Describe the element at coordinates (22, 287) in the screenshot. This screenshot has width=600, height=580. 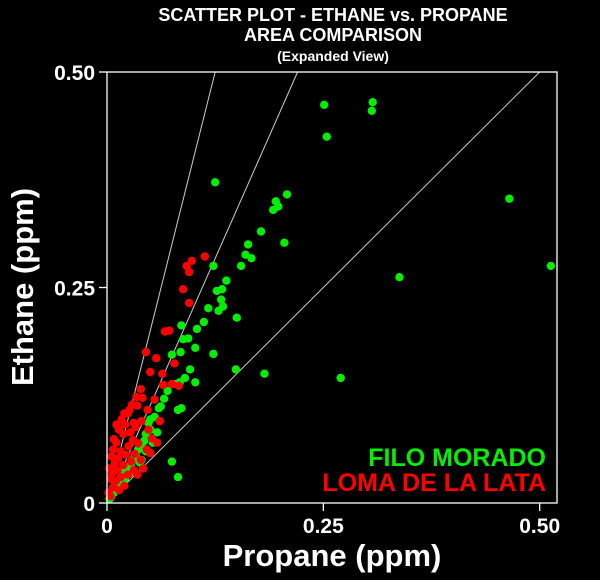
I see `y-axis-title: Ethane (ppm)` at that location.